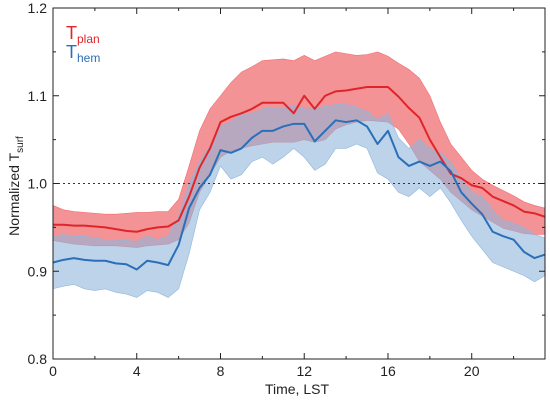 The width and height of the screenshot is (550, 403). Describe the element at coordinates (38, 271) in the screenshot. I see `y-tick-label: 0.9` at that location.